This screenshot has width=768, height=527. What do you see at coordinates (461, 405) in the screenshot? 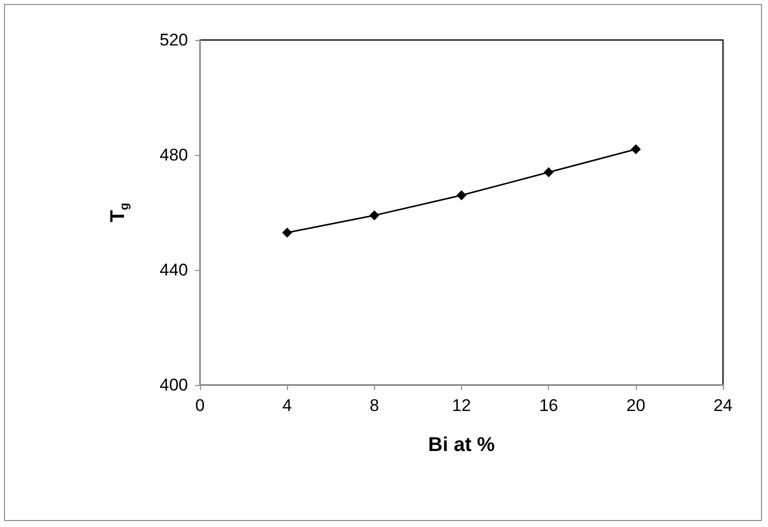
I see `x-tick-label: 12` at bounding box center [461, 405].